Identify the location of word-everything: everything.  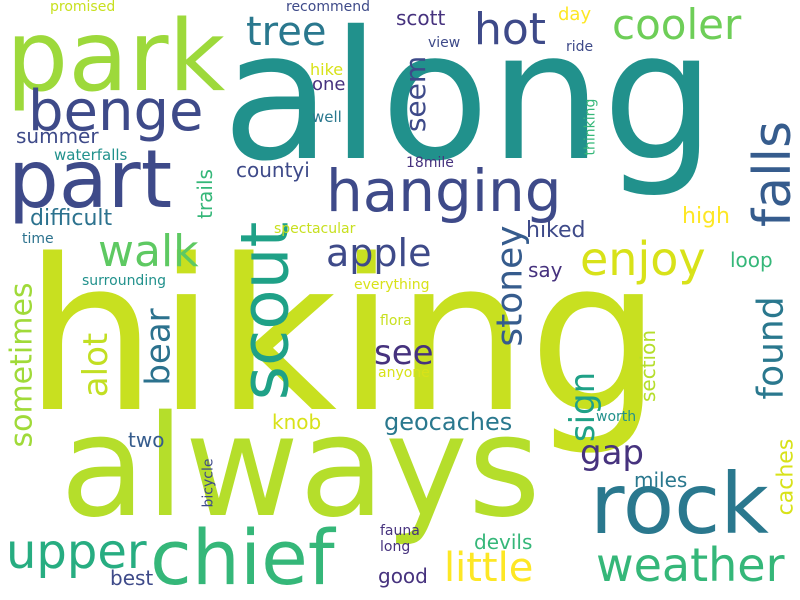
(392, 285).